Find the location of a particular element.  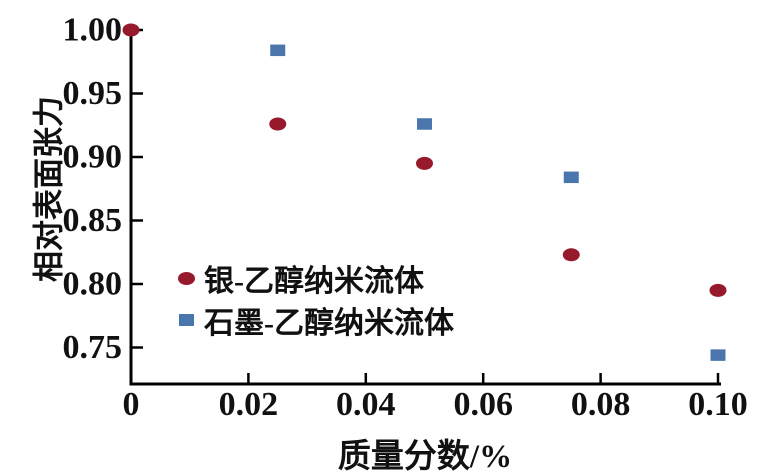

y-axis-title: 相对表面张力 is located at coordinates (49, 189).